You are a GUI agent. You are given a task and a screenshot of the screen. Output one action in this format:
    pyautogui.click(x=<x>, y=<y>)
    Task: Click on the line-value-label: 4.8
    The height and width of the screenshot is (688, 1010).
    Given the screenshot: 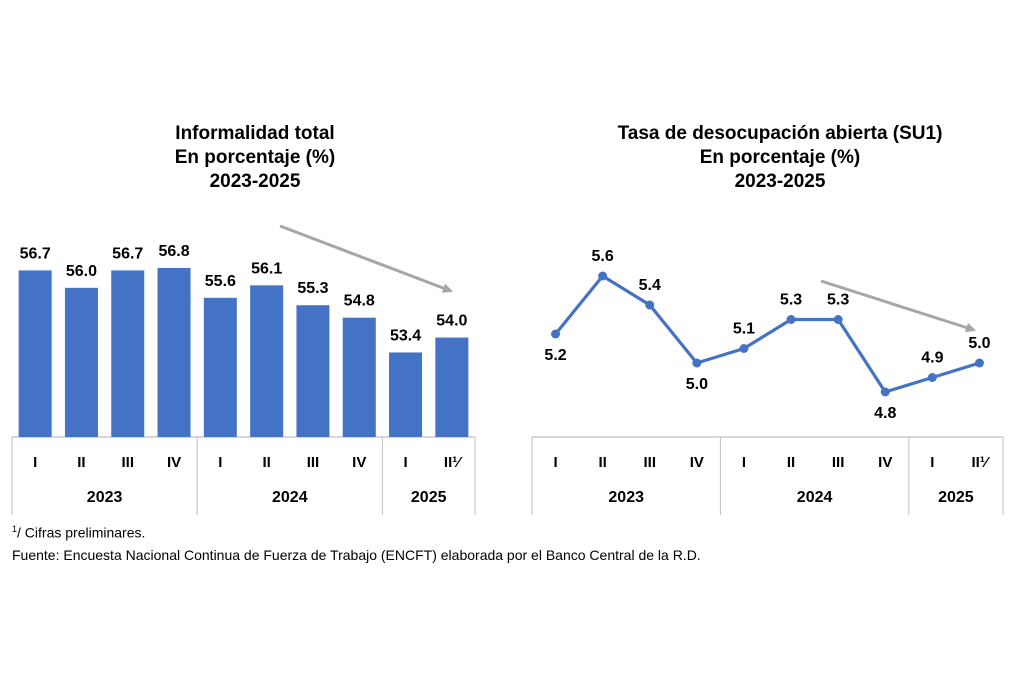 What is the action you would take?
    pyautogui.click(x=885, y=413)
    